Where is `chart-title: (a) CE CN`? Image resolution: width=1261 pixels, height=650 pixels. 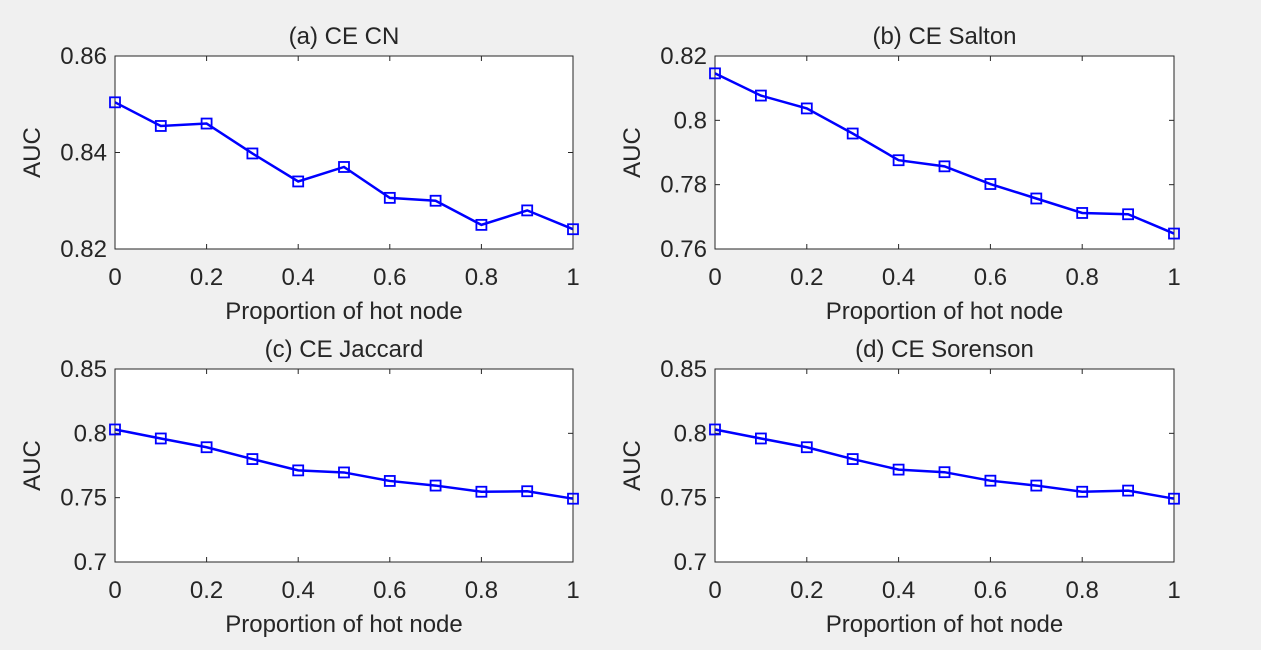
chart-title: (a) CE CN is located at coordinates (344, 36).